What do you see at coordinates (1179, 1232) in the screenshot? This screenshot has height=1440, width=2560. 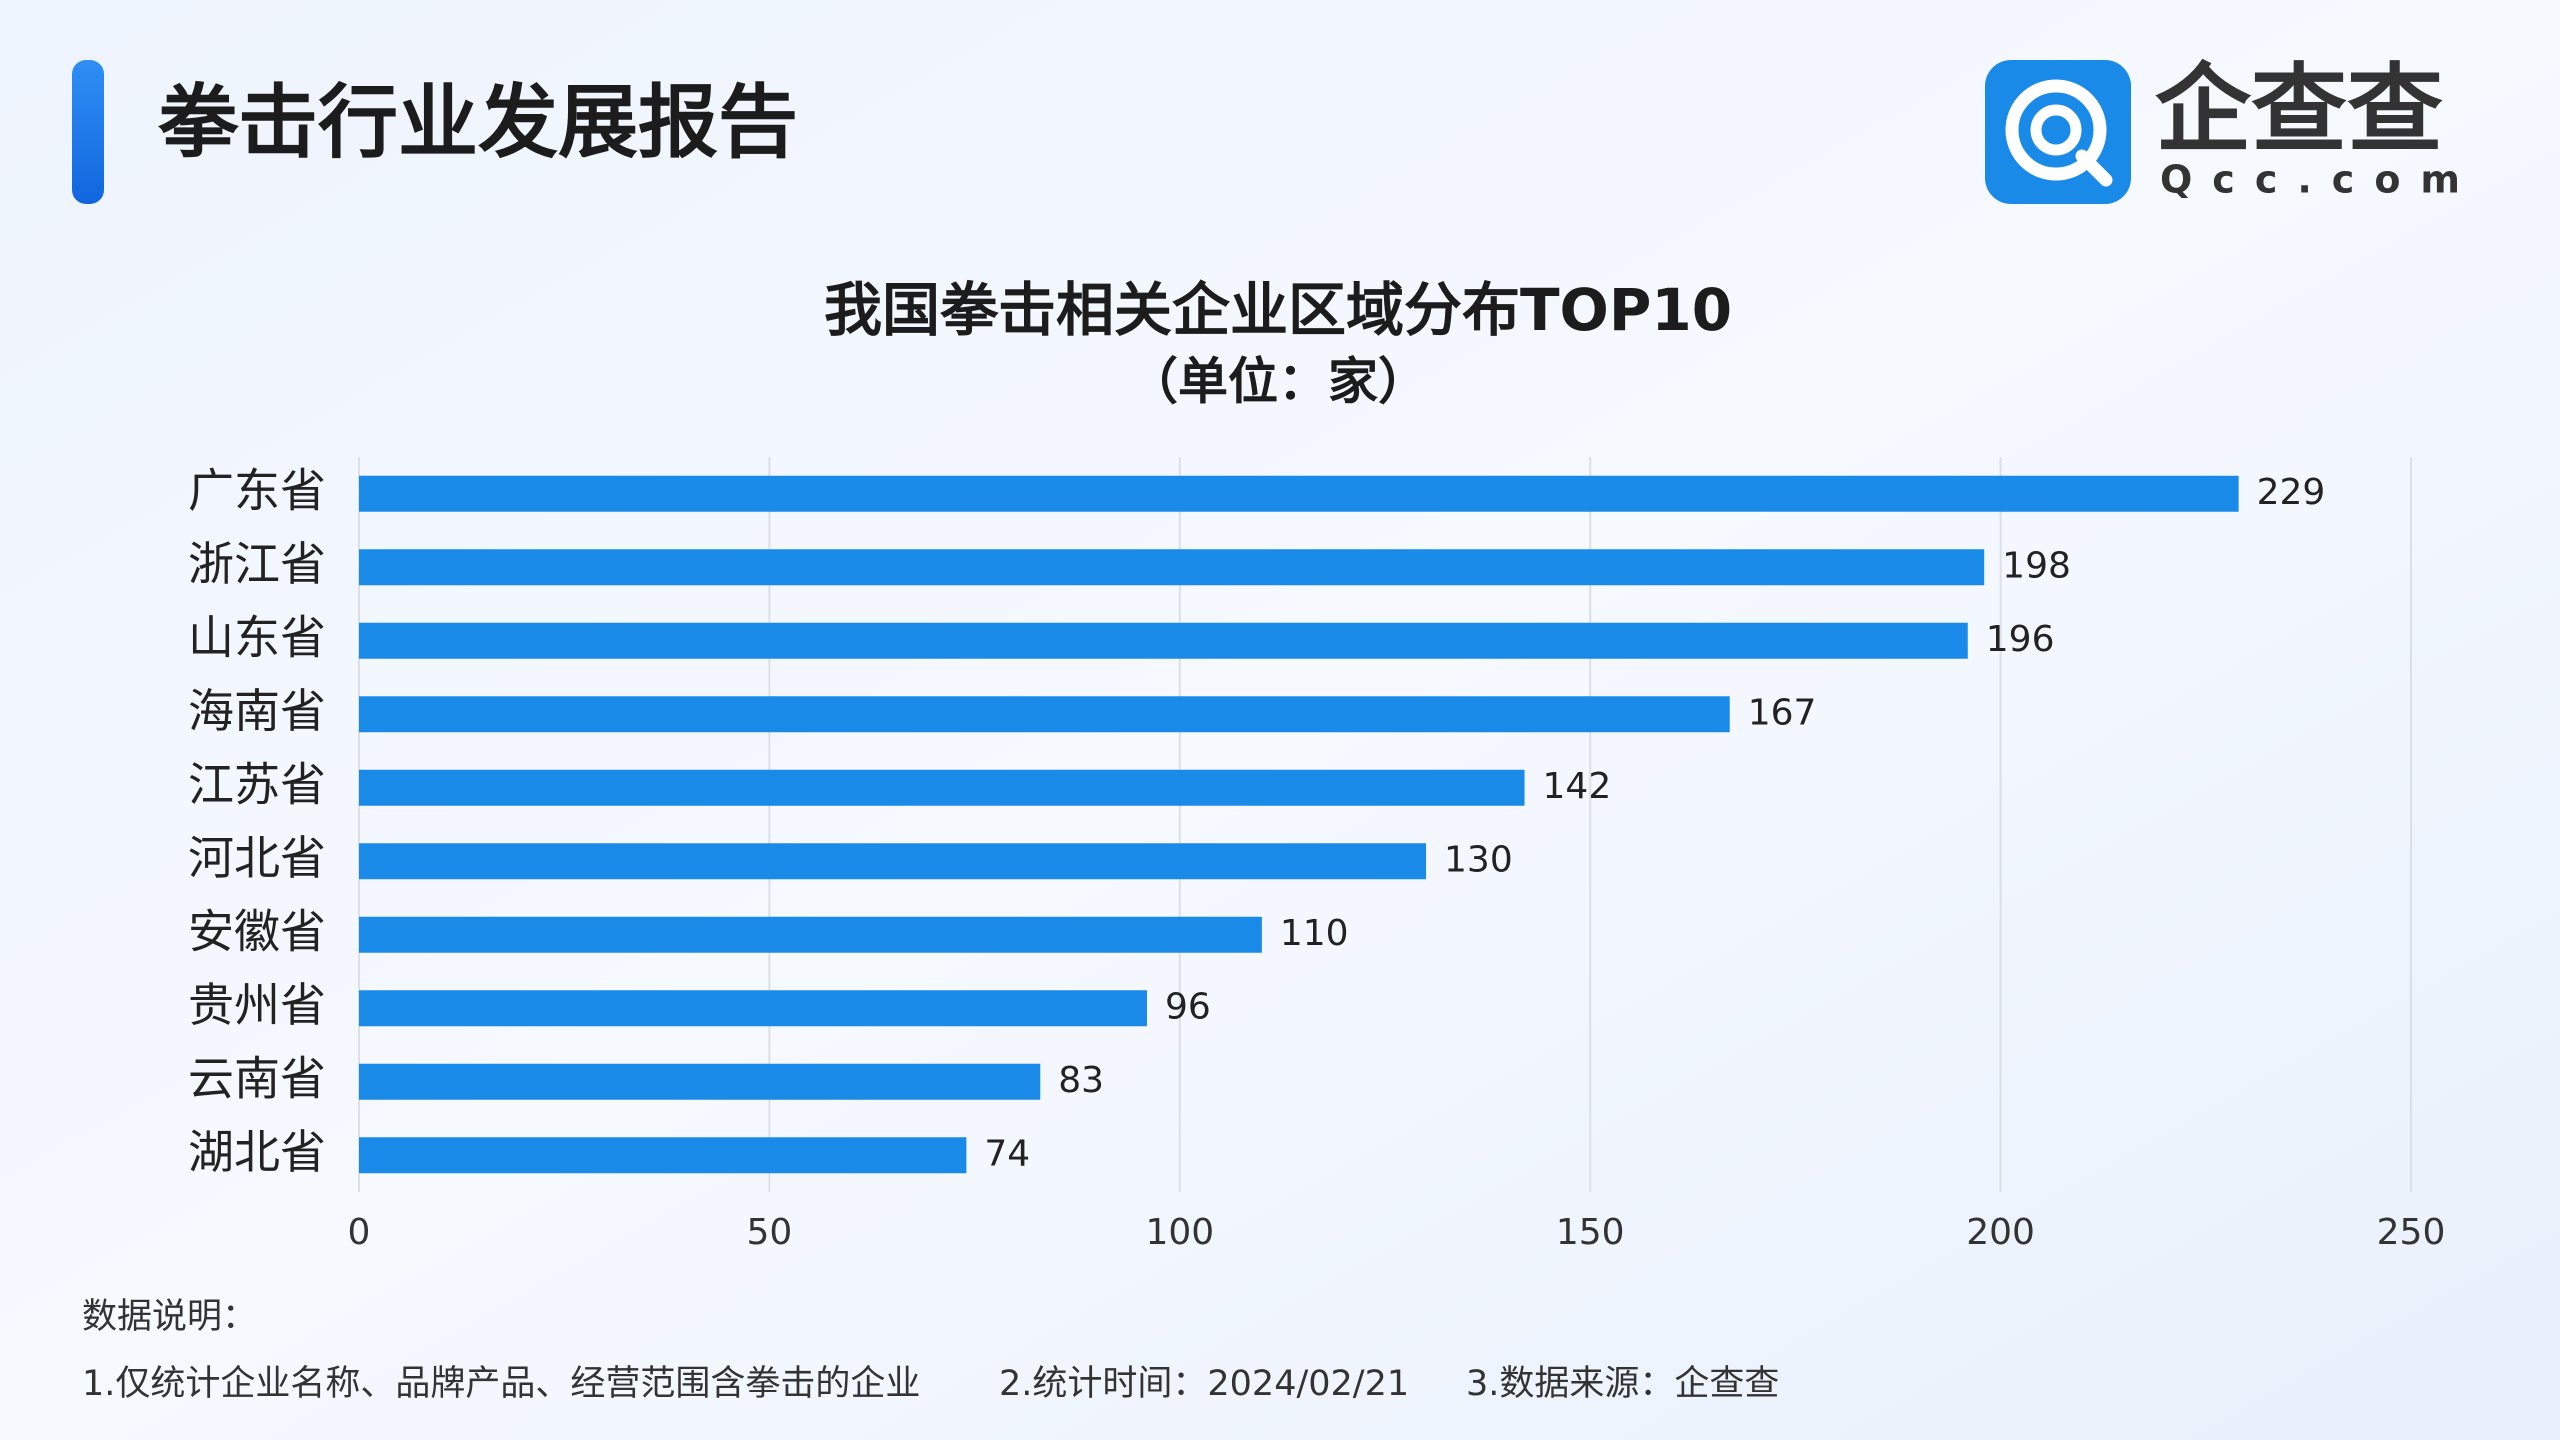 I see `x-tick-label: 100` at bounding box center [1179, 1232].